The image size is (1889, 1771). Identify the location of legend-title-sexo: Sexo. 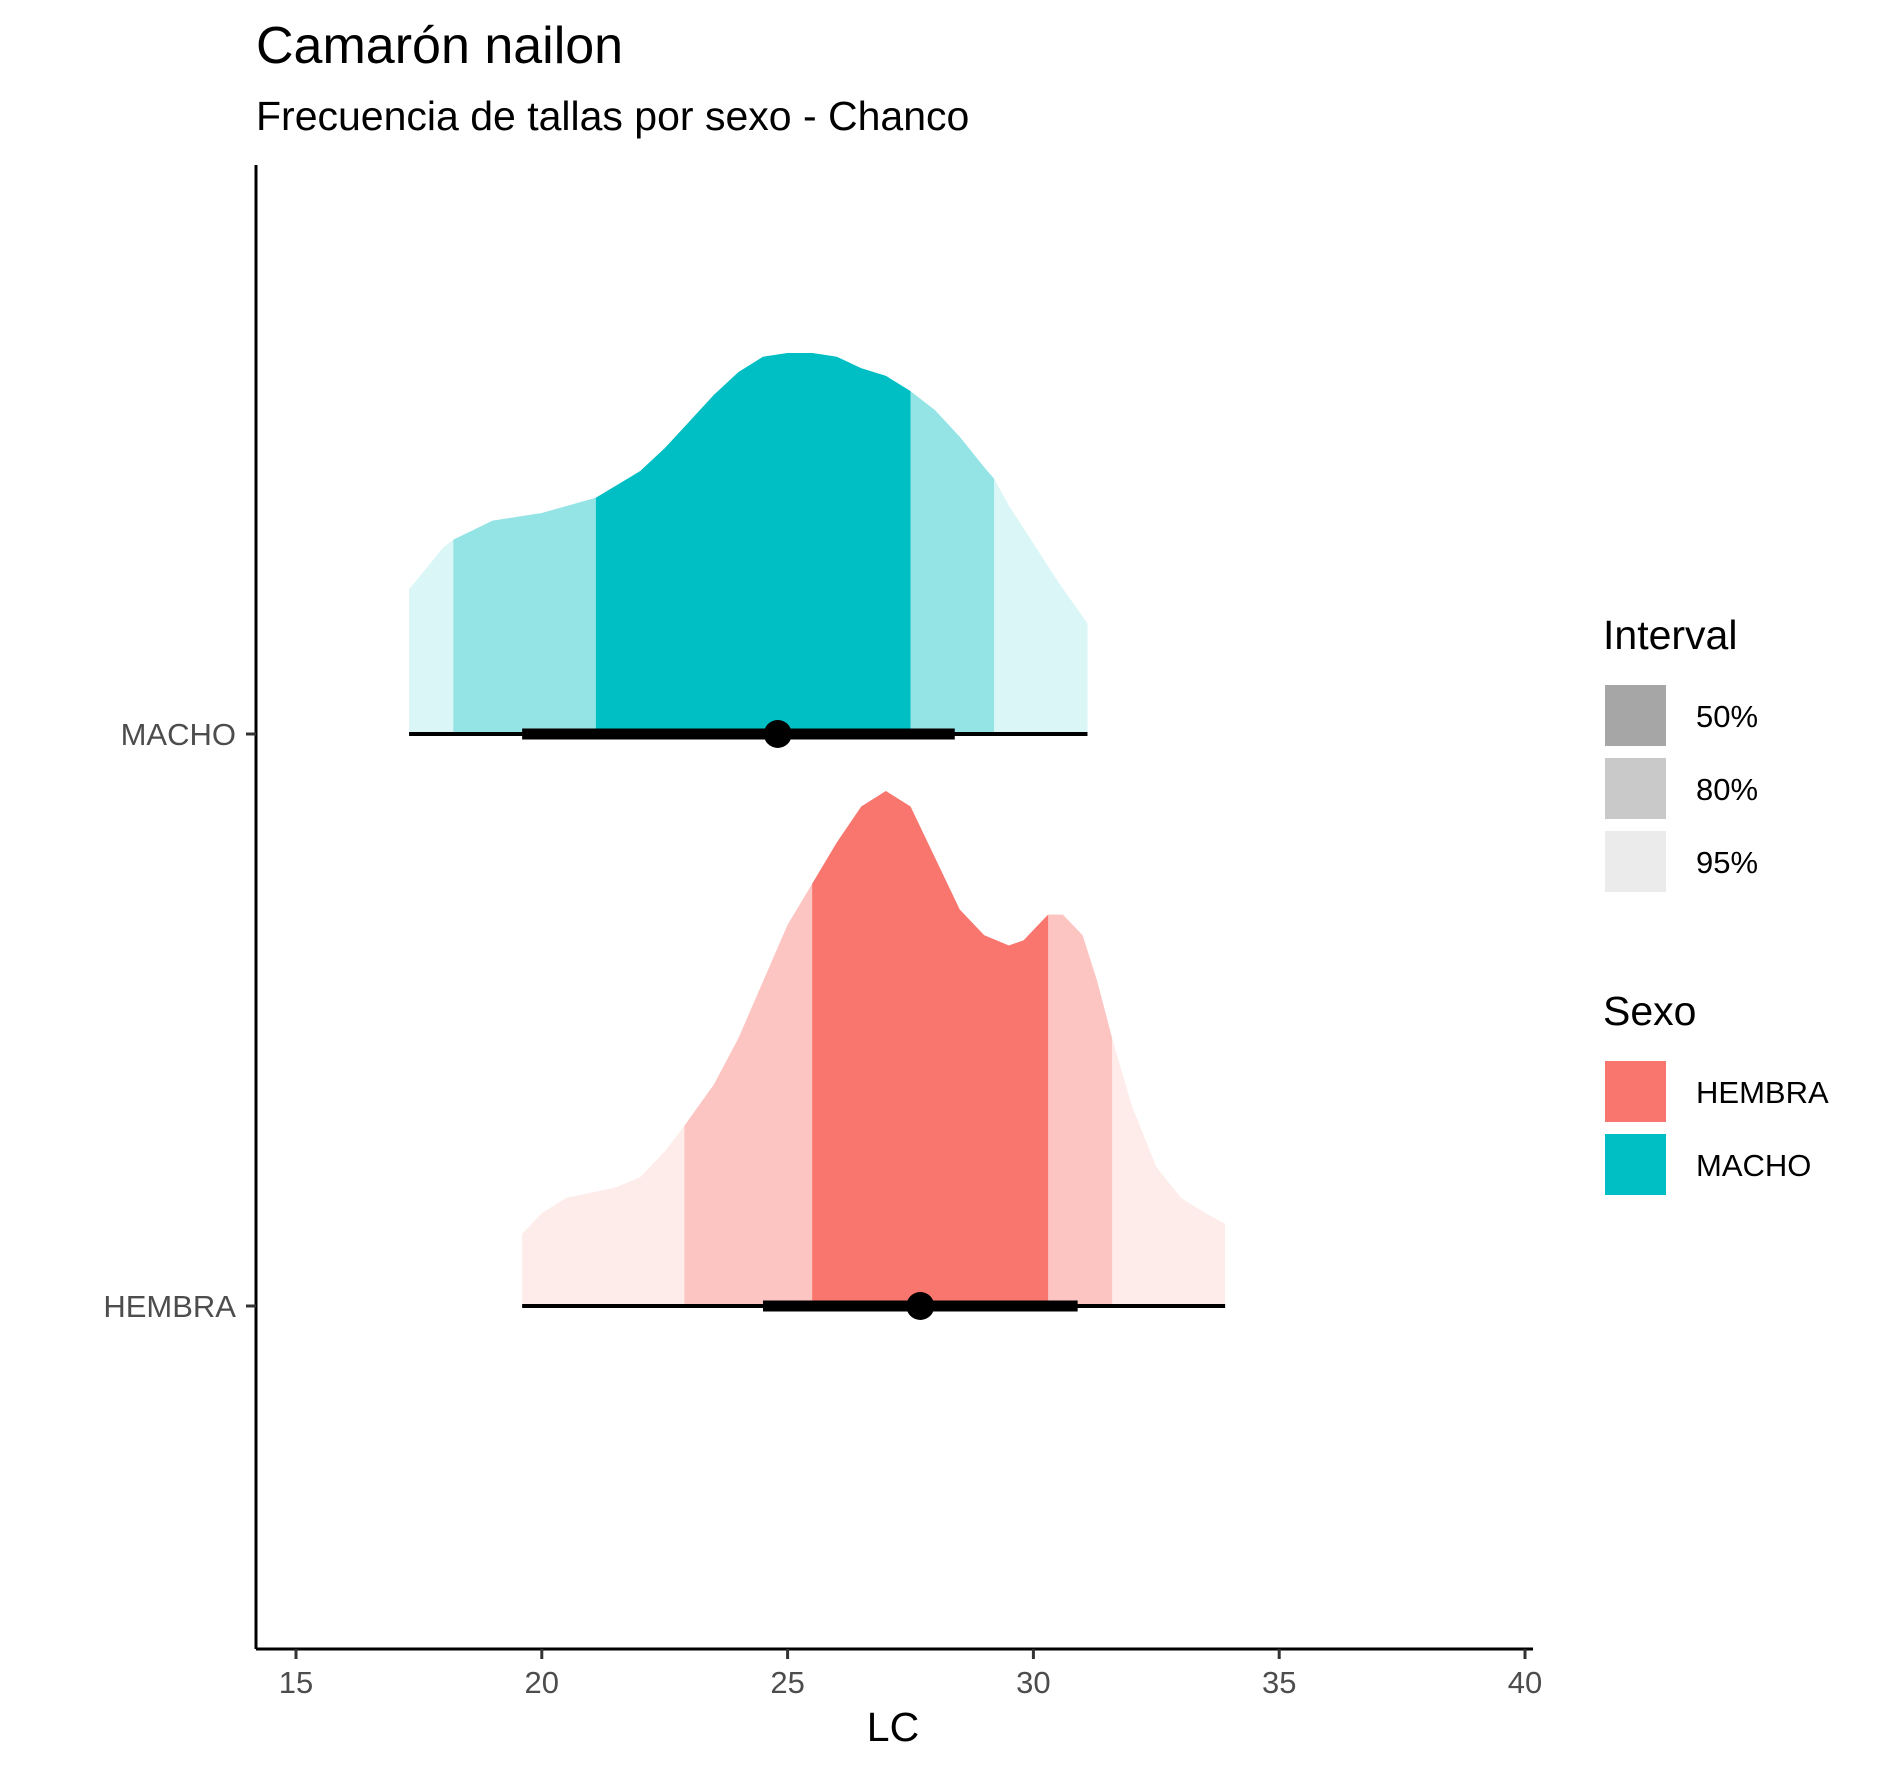
(1649, 1011).